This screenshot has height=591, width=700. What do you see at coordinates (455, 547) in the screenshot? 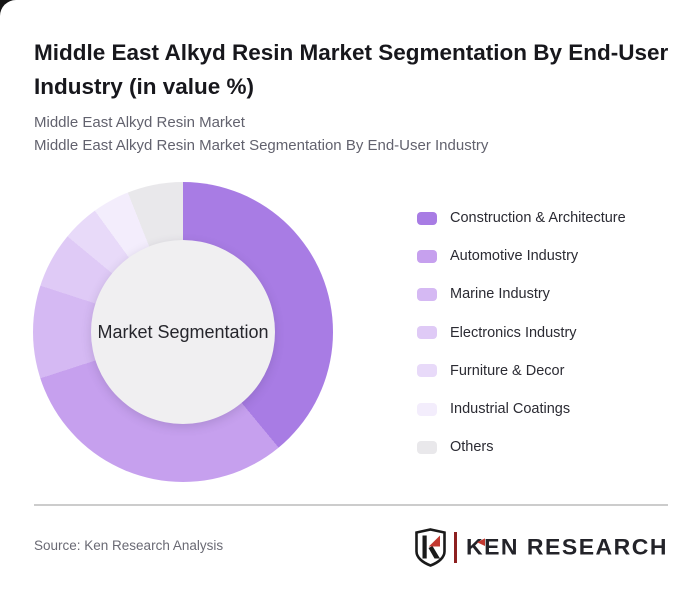
I see `logo-separator` at bounding box center [455, 547].